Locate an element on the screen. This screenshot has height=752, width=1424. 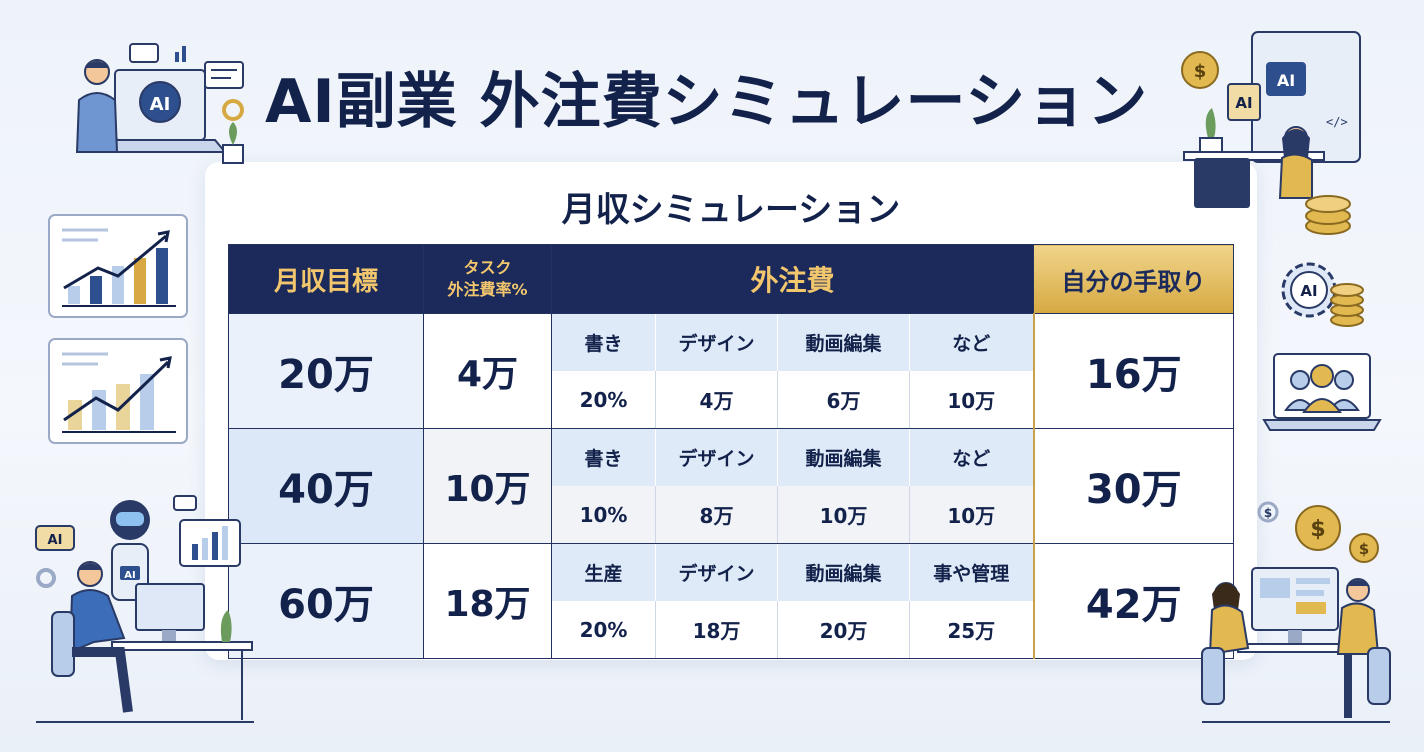
ai-gear-coins-icon: AI is located at coordinates (1322, 294).